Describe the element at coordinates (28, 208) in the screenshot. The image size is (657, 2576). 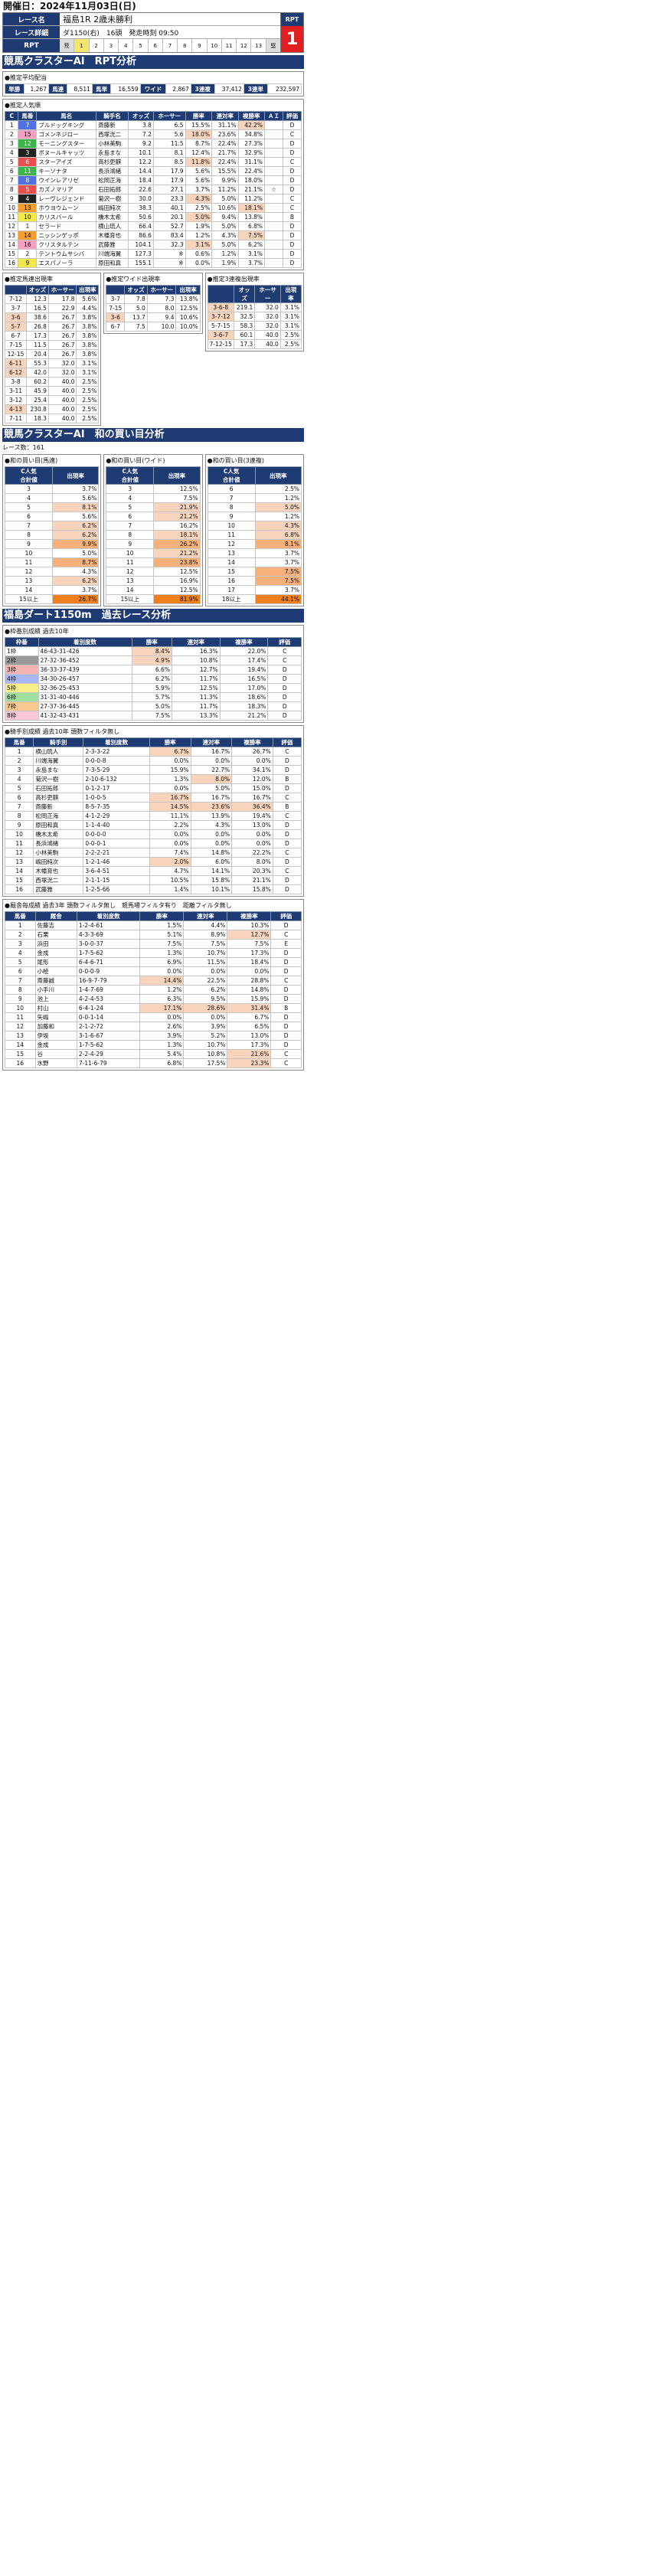
I see `popularity-cell: 13` at that location.